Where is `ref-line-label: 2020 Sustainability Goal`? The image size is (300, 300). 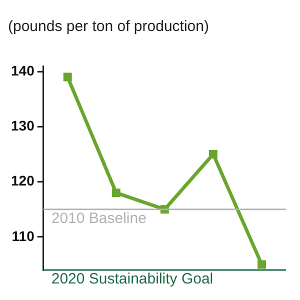
ref-line-label: 2020 Sustainability Goal is located at coordinates (132, 279).